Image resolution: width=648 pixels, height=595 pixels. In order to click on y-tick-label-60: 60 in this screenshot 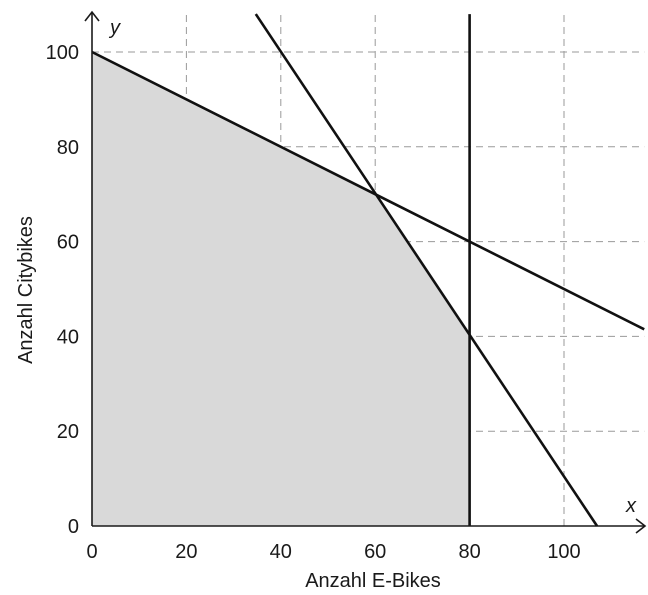, I will do `click(68, 243)`.